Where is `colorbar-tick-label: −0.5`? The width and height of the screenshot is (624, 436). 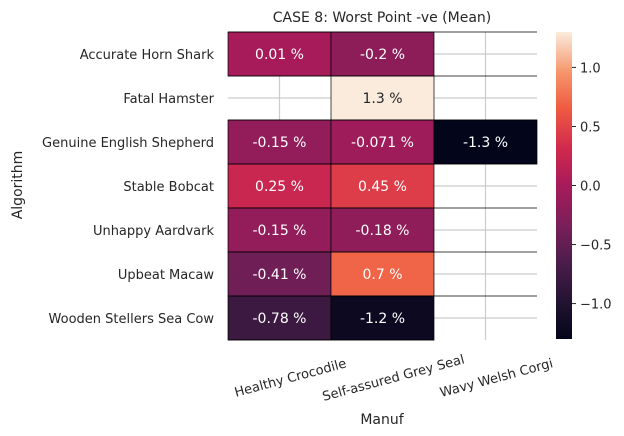 colorbar-tick-label: −0.5 is located at coordinates (596, 246).